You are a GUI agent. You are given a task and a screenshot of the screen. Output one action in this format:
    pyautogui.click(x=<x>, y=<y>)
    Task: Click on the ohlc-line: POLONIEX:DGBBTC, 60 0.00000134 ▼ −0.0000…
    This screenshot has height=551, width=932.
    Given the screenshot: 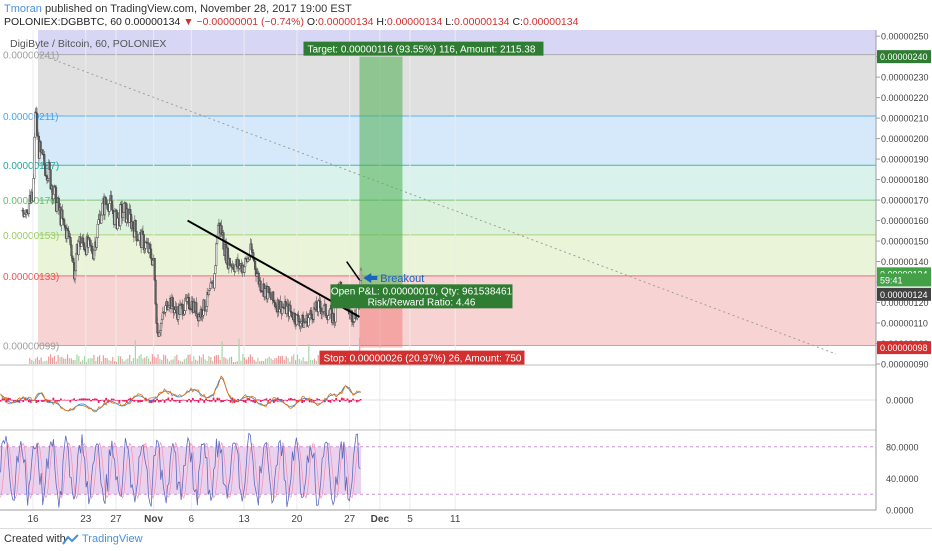 What is the action you would take?
    pyautogui.click(x=291, y=22)
    